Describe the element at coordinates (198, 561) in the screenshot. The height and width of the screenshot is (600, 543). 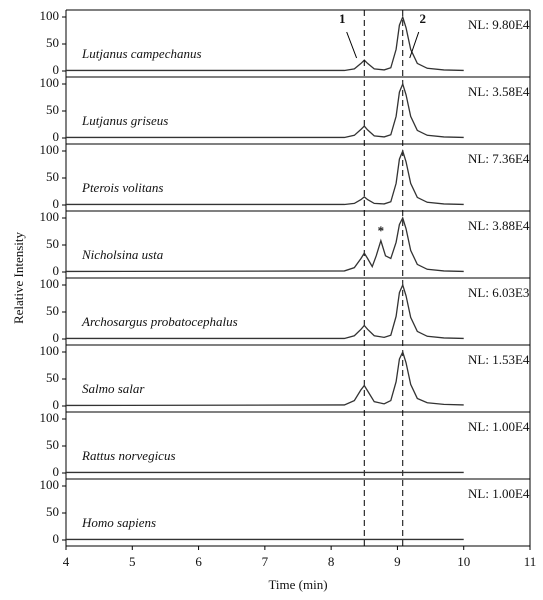
I see `x-tick-label: 6` at that location.